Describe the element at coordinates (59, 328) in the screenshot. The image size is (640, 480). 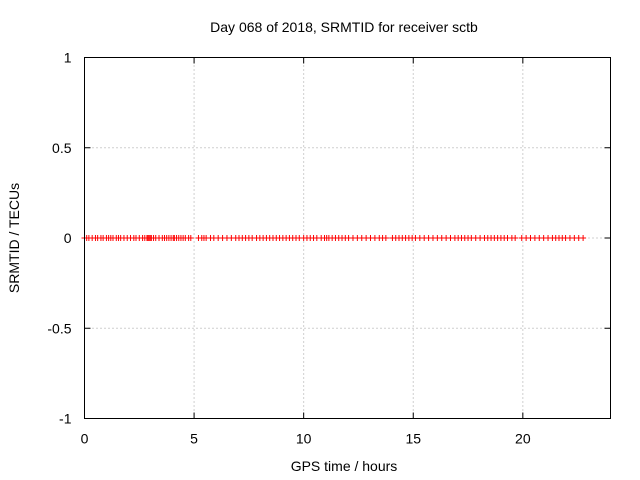
I see `y-tick-label: -0.5` at that location.